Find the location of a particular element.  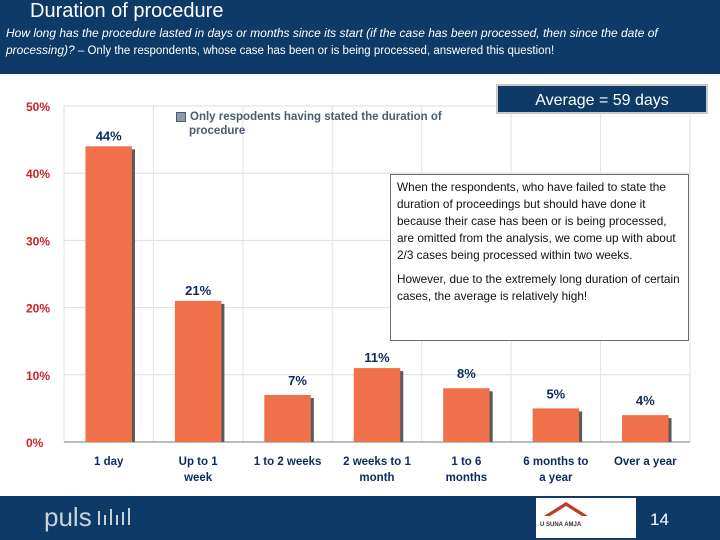

category-label-5-1: a year is located at coordinates (556, 478).